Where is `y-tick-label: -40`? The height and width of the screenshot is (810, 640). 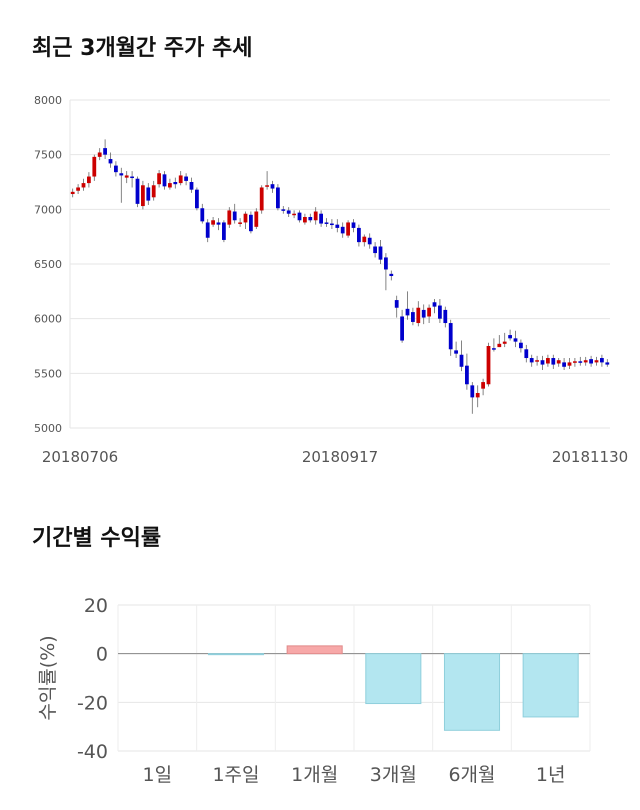 y-tick-label: -40 is located at coordinates (92, 752).